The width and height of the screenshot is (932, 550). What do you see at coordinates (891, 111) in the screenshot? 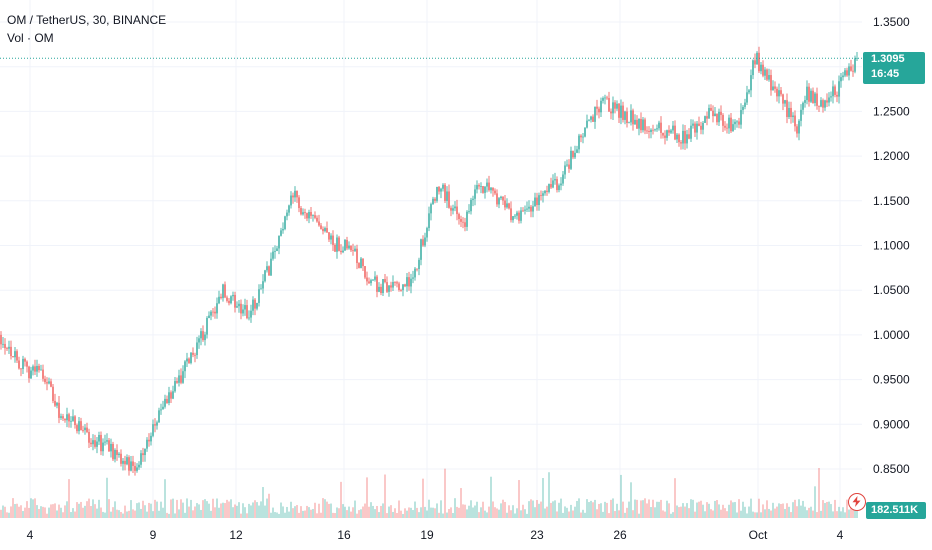
I see `price-tick-label: 1.2500` at bounding box center [891, 111].